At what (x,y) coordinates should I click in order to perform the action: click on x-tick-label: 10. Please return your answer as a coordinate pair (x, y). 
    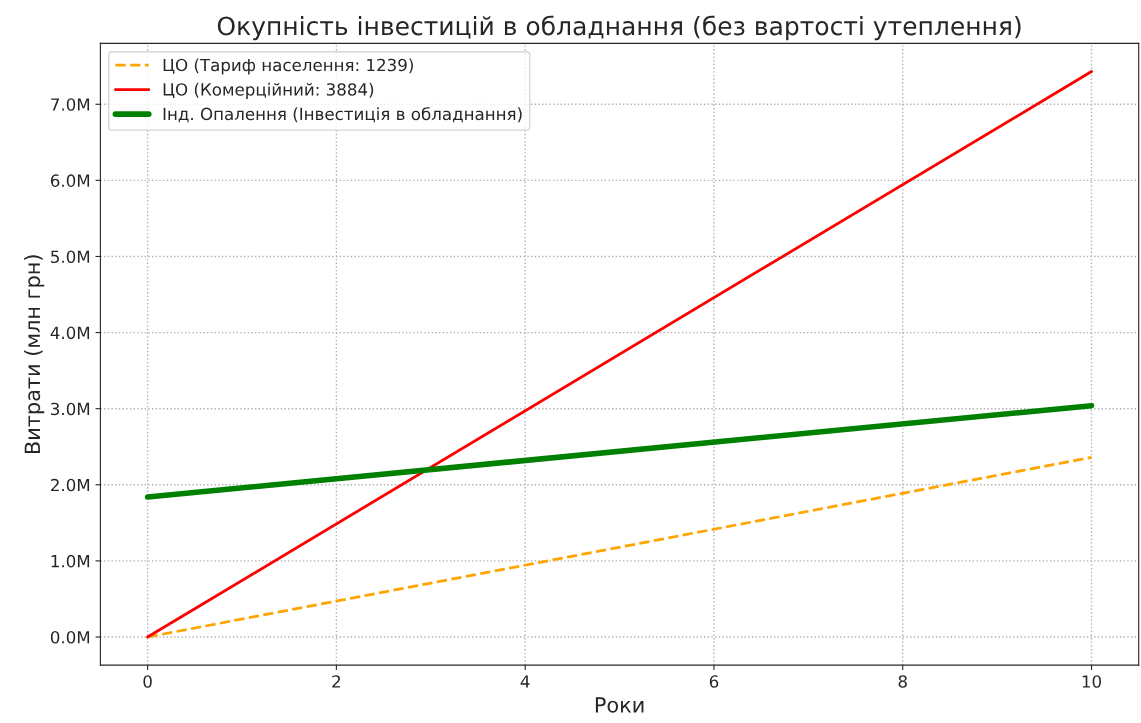
    Looking at the image, I should click on (1092, 681).